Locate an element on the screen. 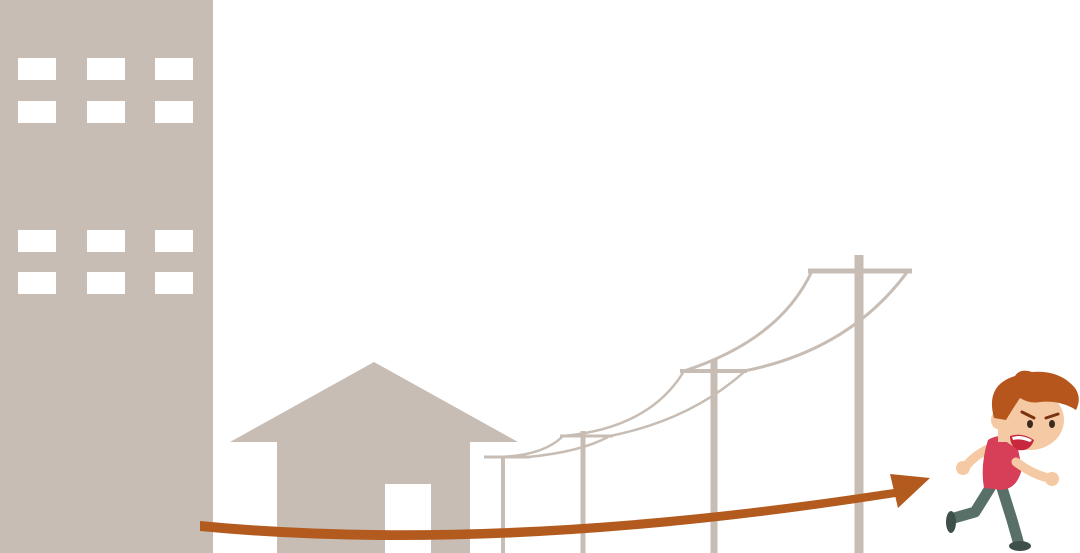 This screenshot has width=1080, height=553. boy-teeth is located at coordinates (1022, 439).